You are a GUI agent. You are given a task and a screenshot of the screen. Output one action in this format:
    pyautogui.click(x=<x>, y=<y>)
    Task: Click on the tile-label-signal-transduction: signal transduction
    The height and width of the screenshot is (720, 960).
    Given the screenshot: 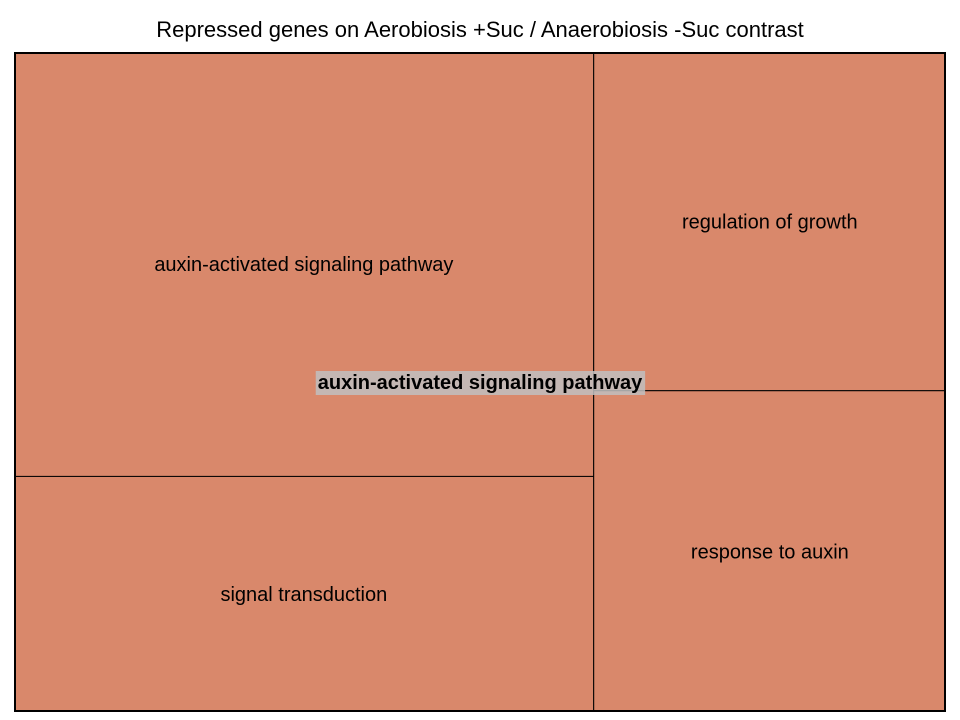 What is the action you would take?
    pyautogui.click(x=303, y=595)
    